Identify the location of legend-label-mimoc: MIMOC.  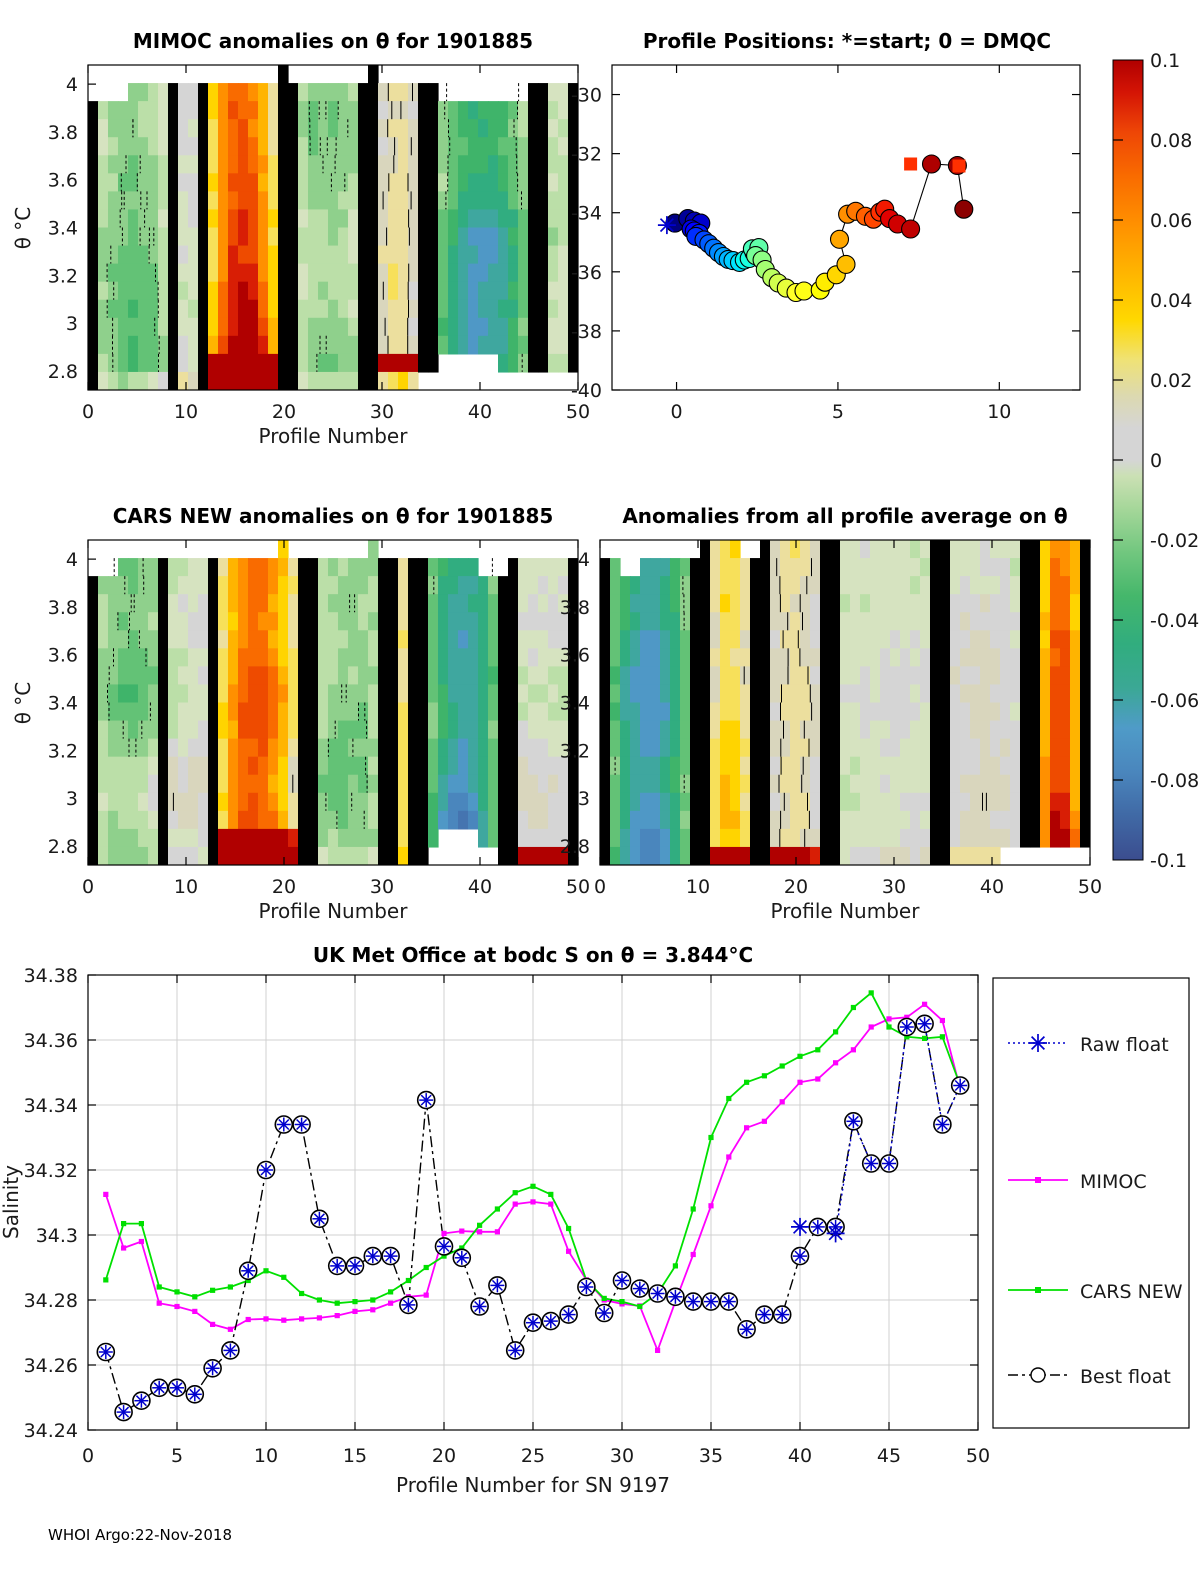
(1113, 1182).